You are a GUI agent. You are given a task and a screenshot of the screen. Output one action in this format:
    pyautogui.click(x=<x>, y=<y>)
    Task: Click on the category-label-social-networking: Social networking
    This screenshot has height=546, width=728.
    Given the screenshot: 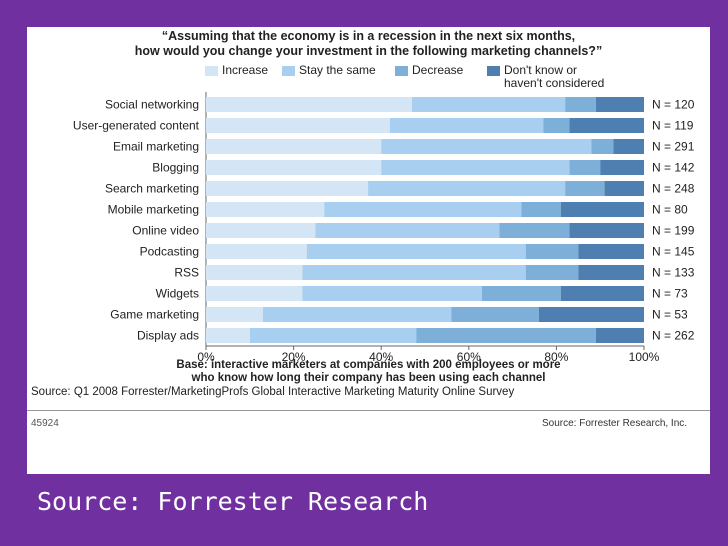 What is the action you would take?
    pyautogui.click(x=152, y=105)
    